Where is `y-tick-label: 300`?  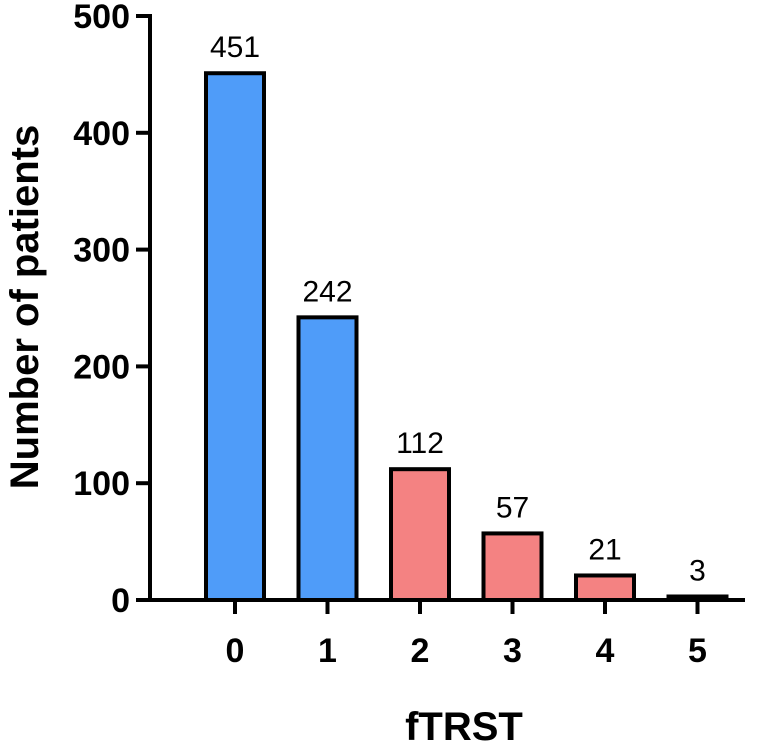 y-tick-label: 300 is located at coordinates (101, 251).